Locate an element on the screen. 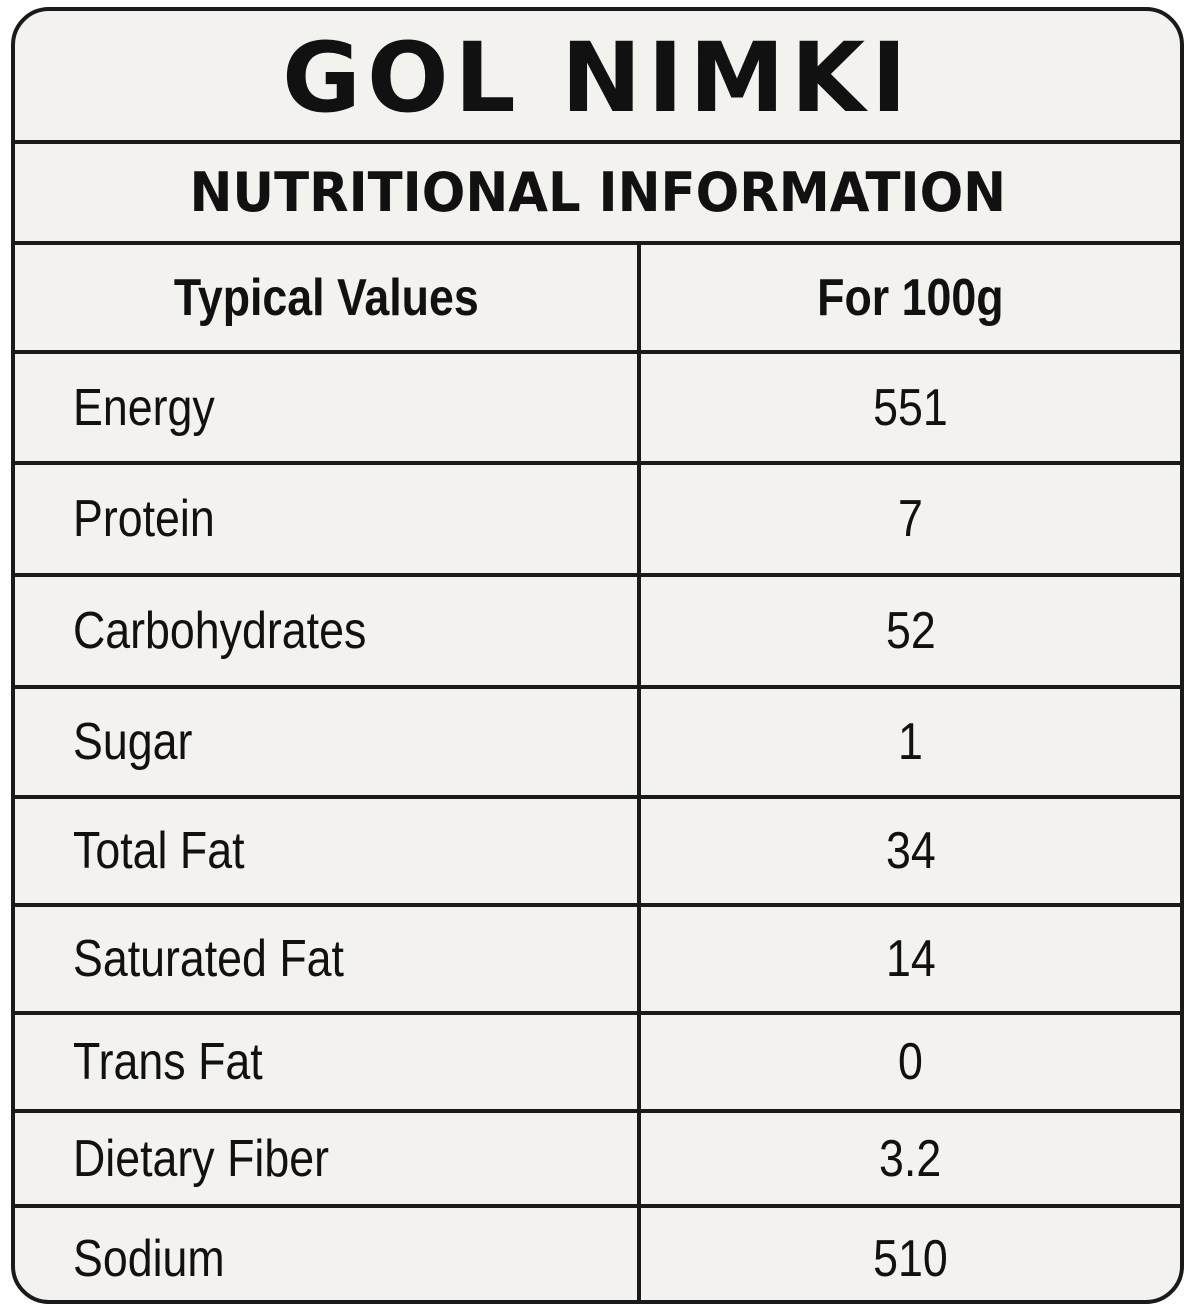  table-row: Dietary Fiber 3.2 is located at coordinates (597, 1160).